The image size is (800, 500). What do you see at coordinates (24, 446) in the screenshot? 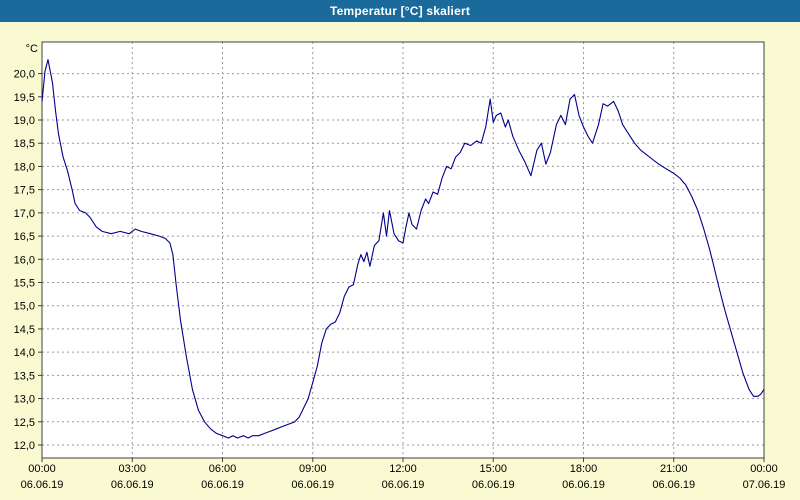
I see `y-tick-label: 12,0` at bounding box center [24, 446].